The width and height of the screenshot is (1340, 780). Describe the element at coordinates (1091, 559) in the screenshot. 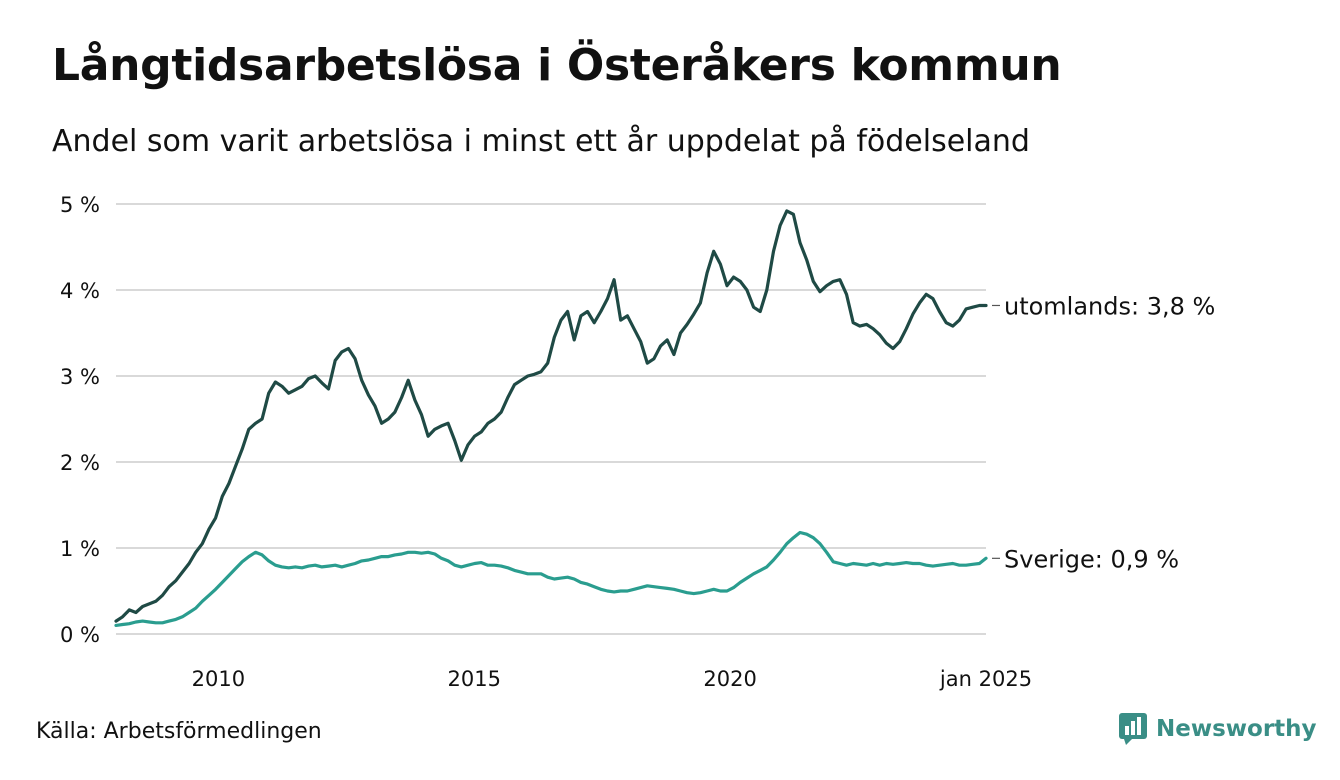

I see `end-label-sverige: Sverige: 0,9 %` at that location.